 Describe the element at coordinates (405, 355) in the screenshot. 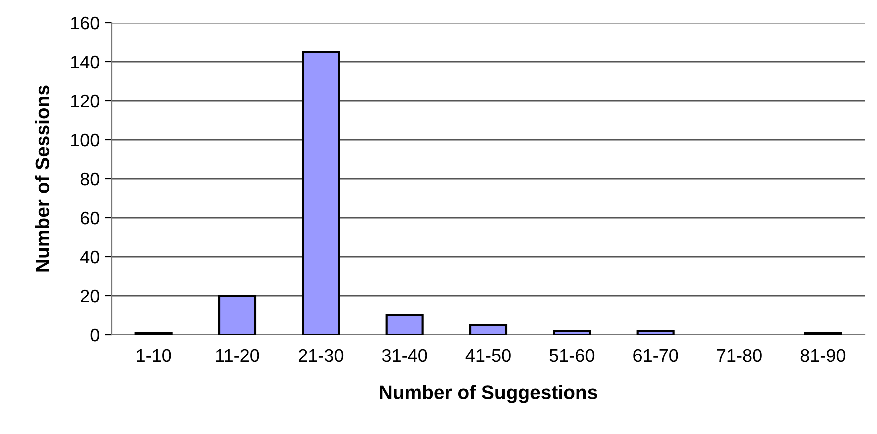

I see `x-tick-label: 31-40` at that location.